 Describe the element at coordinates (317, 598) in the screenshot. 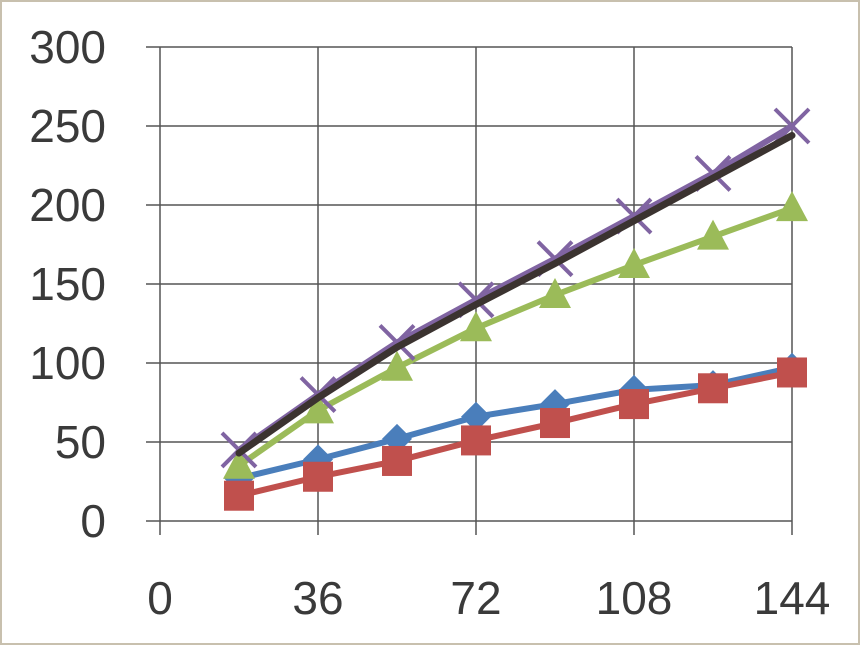

I see `x-tick-label: 36` at that location.